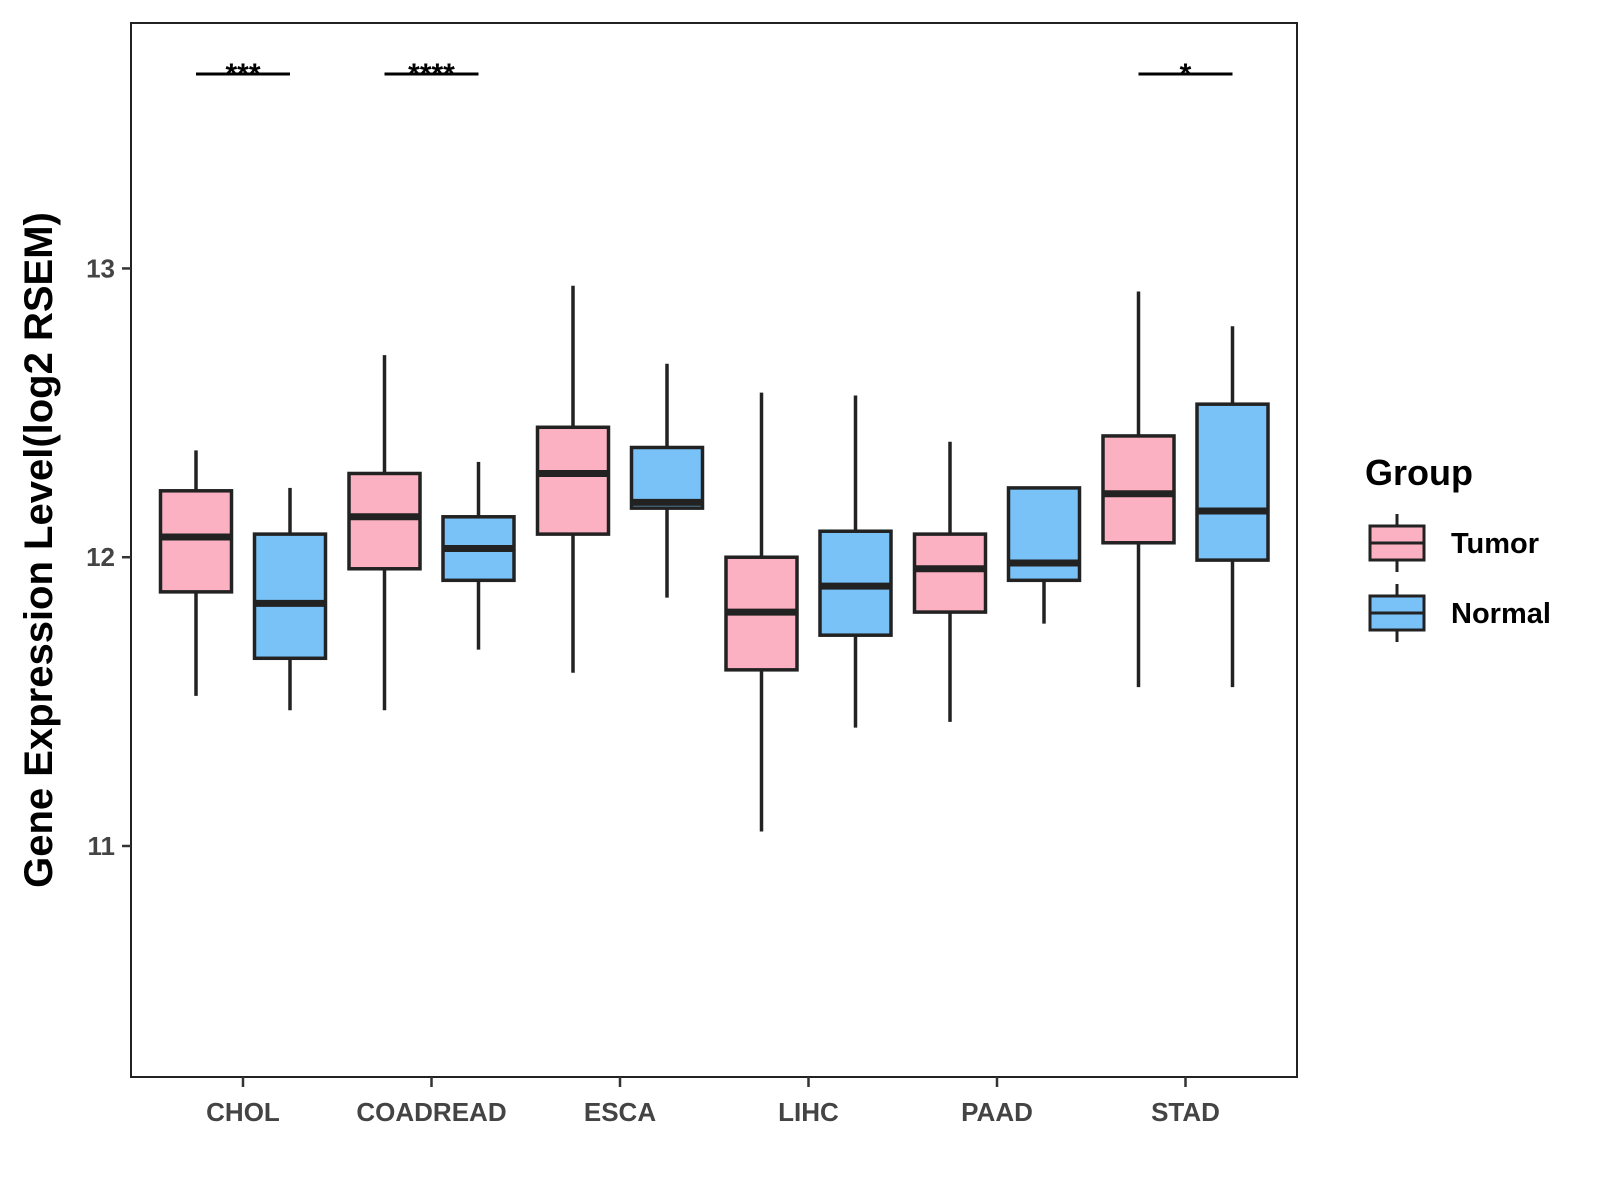 Image resolution: width=1600 pixels, height=1200 pixels. What do you see at coordinates (431, 1112) in the screenshot?
I see `x-tick-label: COADREAD` at bounding box center [431, 1112].